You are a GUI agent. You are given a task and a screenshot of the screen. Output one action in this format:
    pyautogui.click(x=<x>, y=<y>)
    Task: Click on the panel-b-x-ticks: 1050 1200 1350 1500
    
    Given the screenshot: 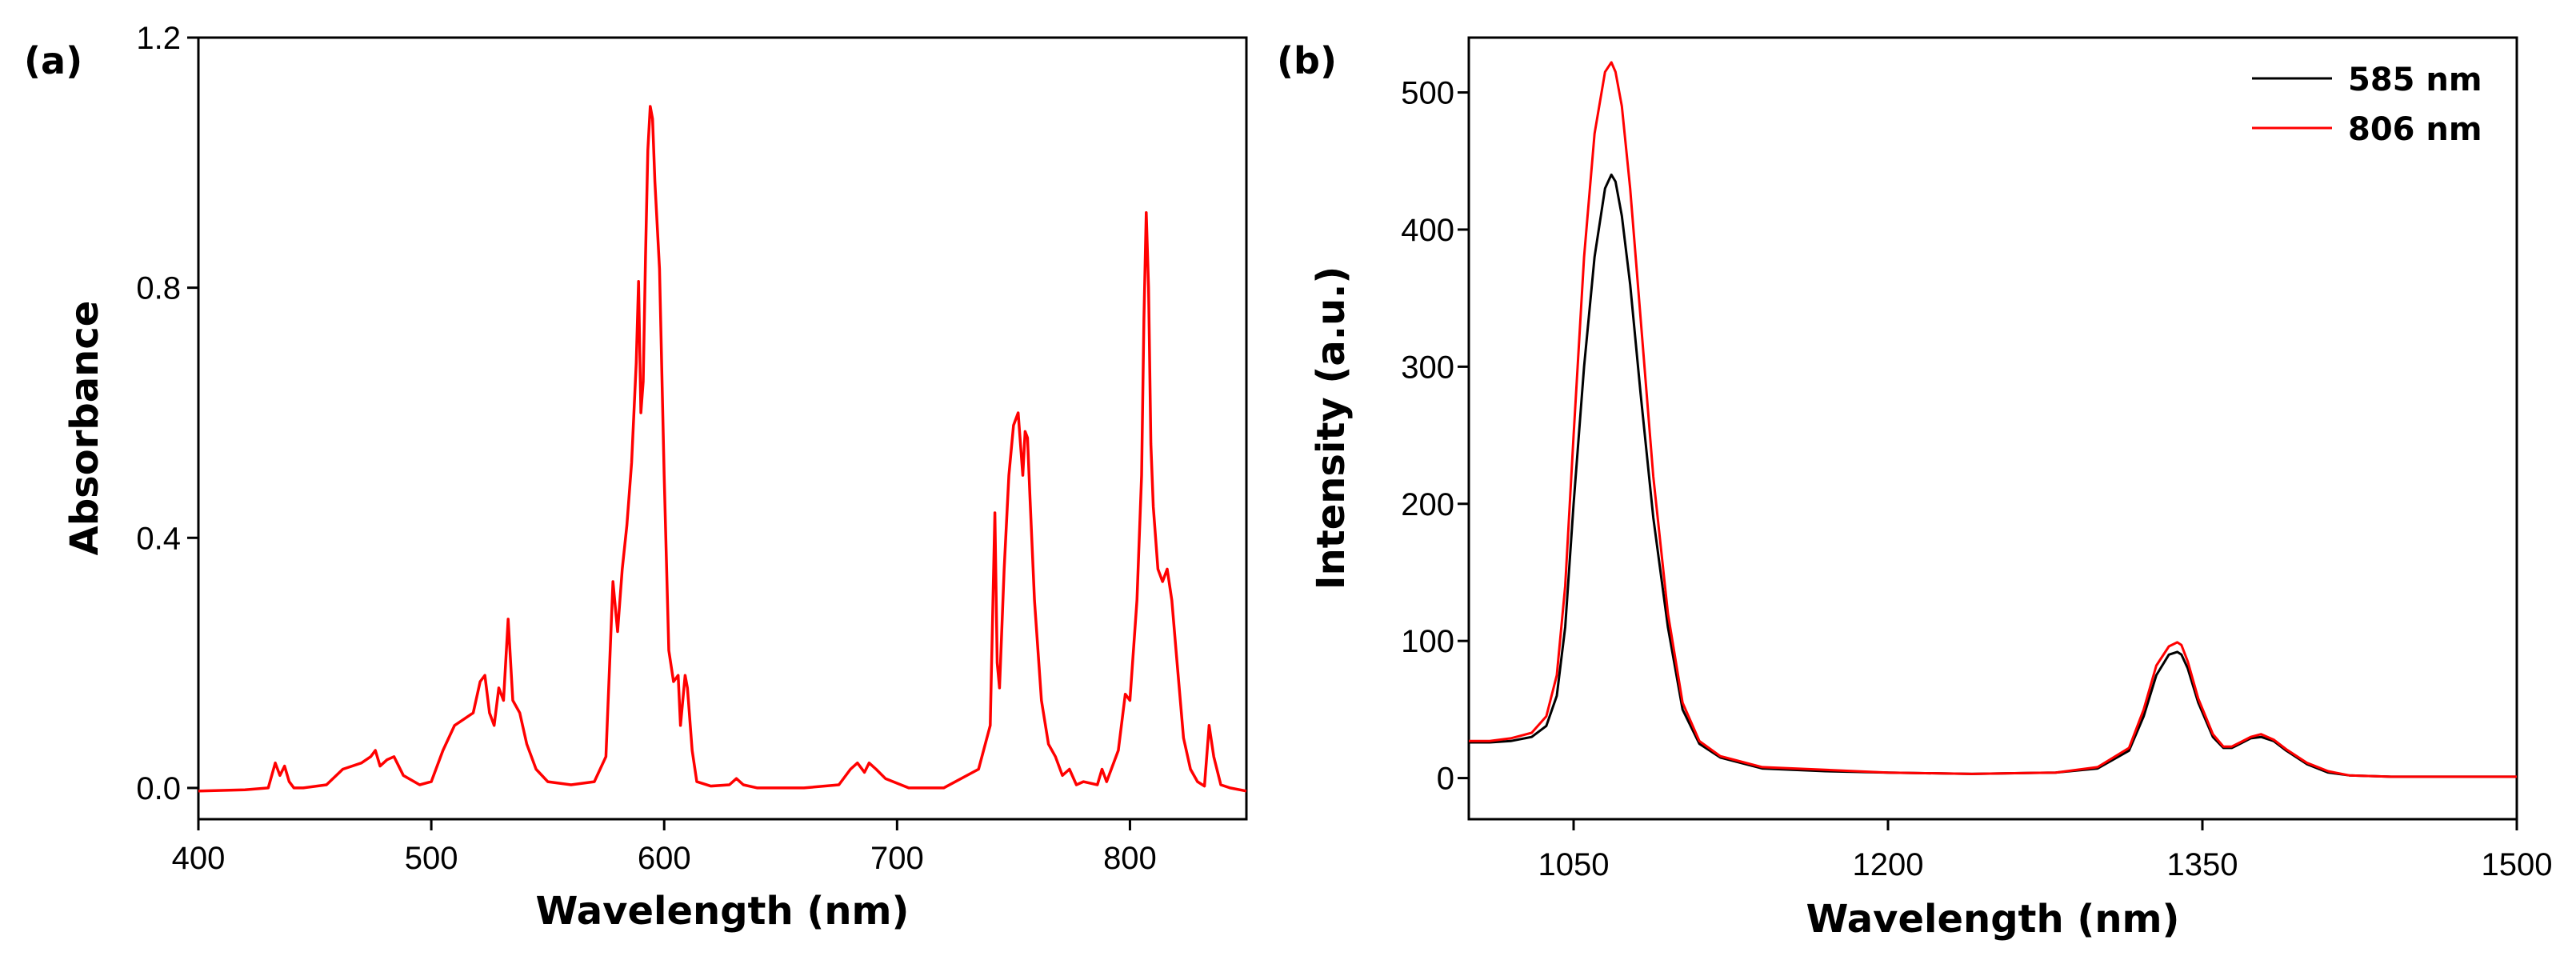 What is the action you would take?
    pyautogui.click(x=2045, y=850)
    